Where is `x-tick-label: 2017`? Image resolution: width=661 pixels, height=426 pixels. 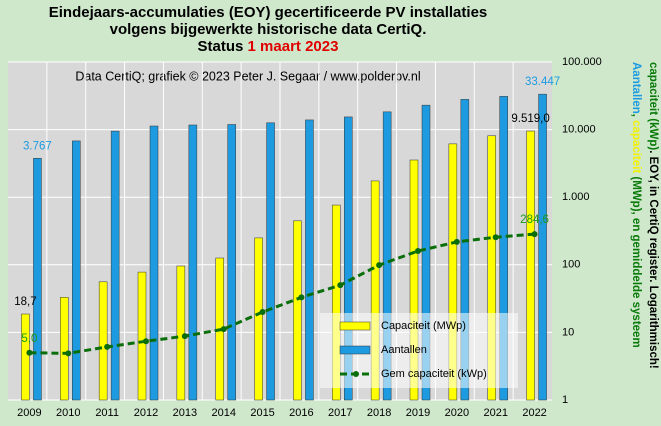 x-tick-label: 2017 is located at coordinates (340, 413).